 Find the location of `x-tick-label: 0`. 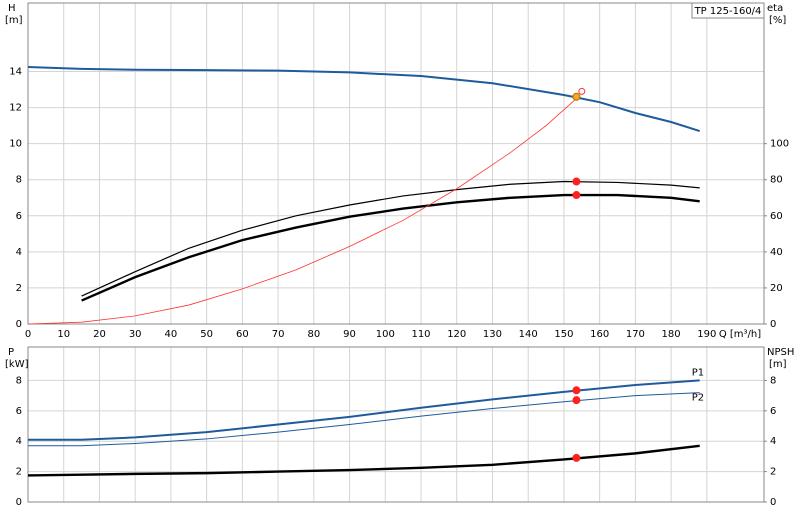

x-tick-label: 0 is located at coordinates (28, 334).